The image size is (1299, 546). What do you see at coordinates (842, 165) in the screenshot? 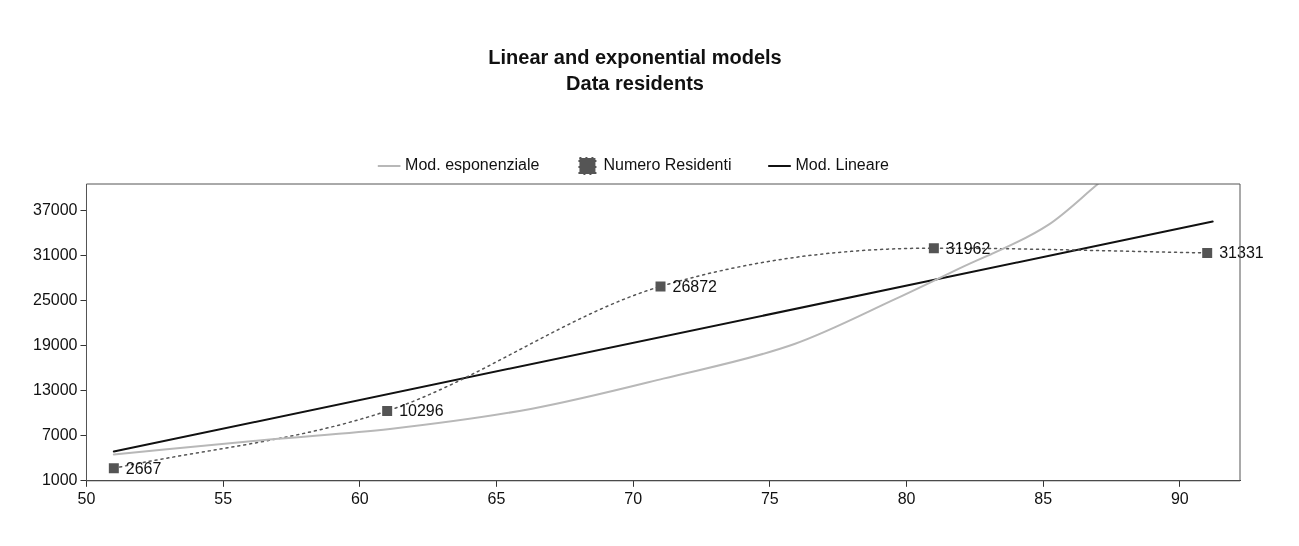
I see `legend-label: Mod. Lineare` at bounding box center [842, 165].